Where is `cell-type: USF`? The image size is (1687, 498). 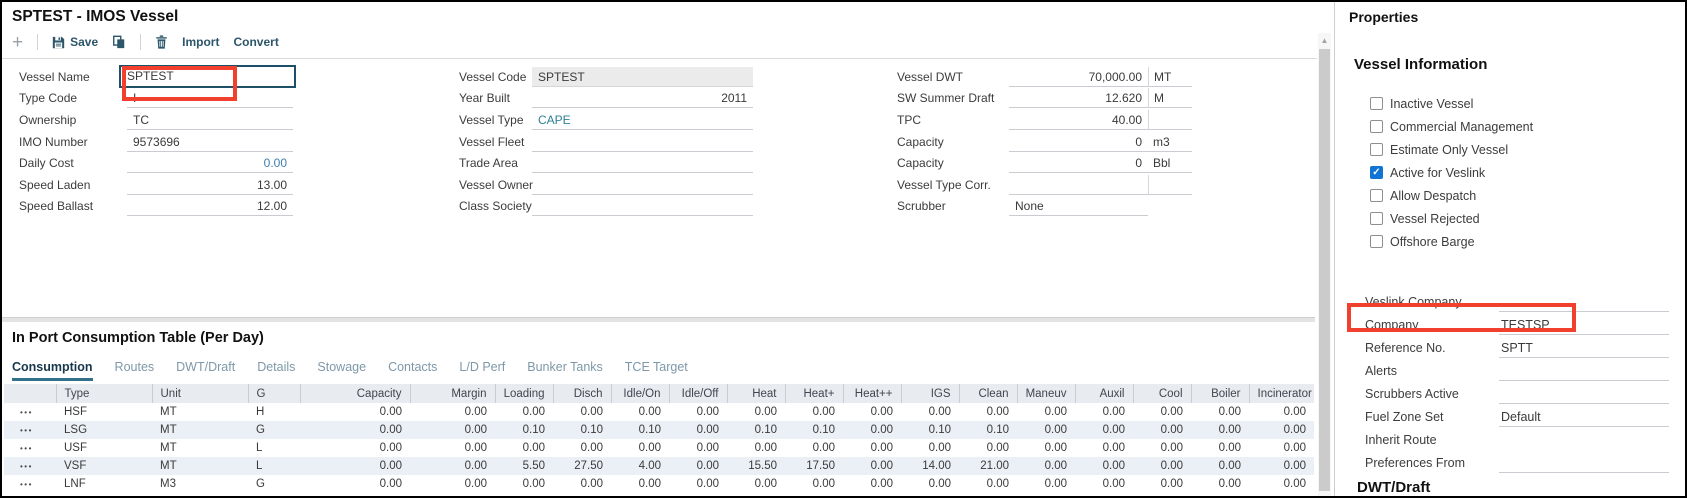 cell-type: USF is located at coordinates (75, 448).